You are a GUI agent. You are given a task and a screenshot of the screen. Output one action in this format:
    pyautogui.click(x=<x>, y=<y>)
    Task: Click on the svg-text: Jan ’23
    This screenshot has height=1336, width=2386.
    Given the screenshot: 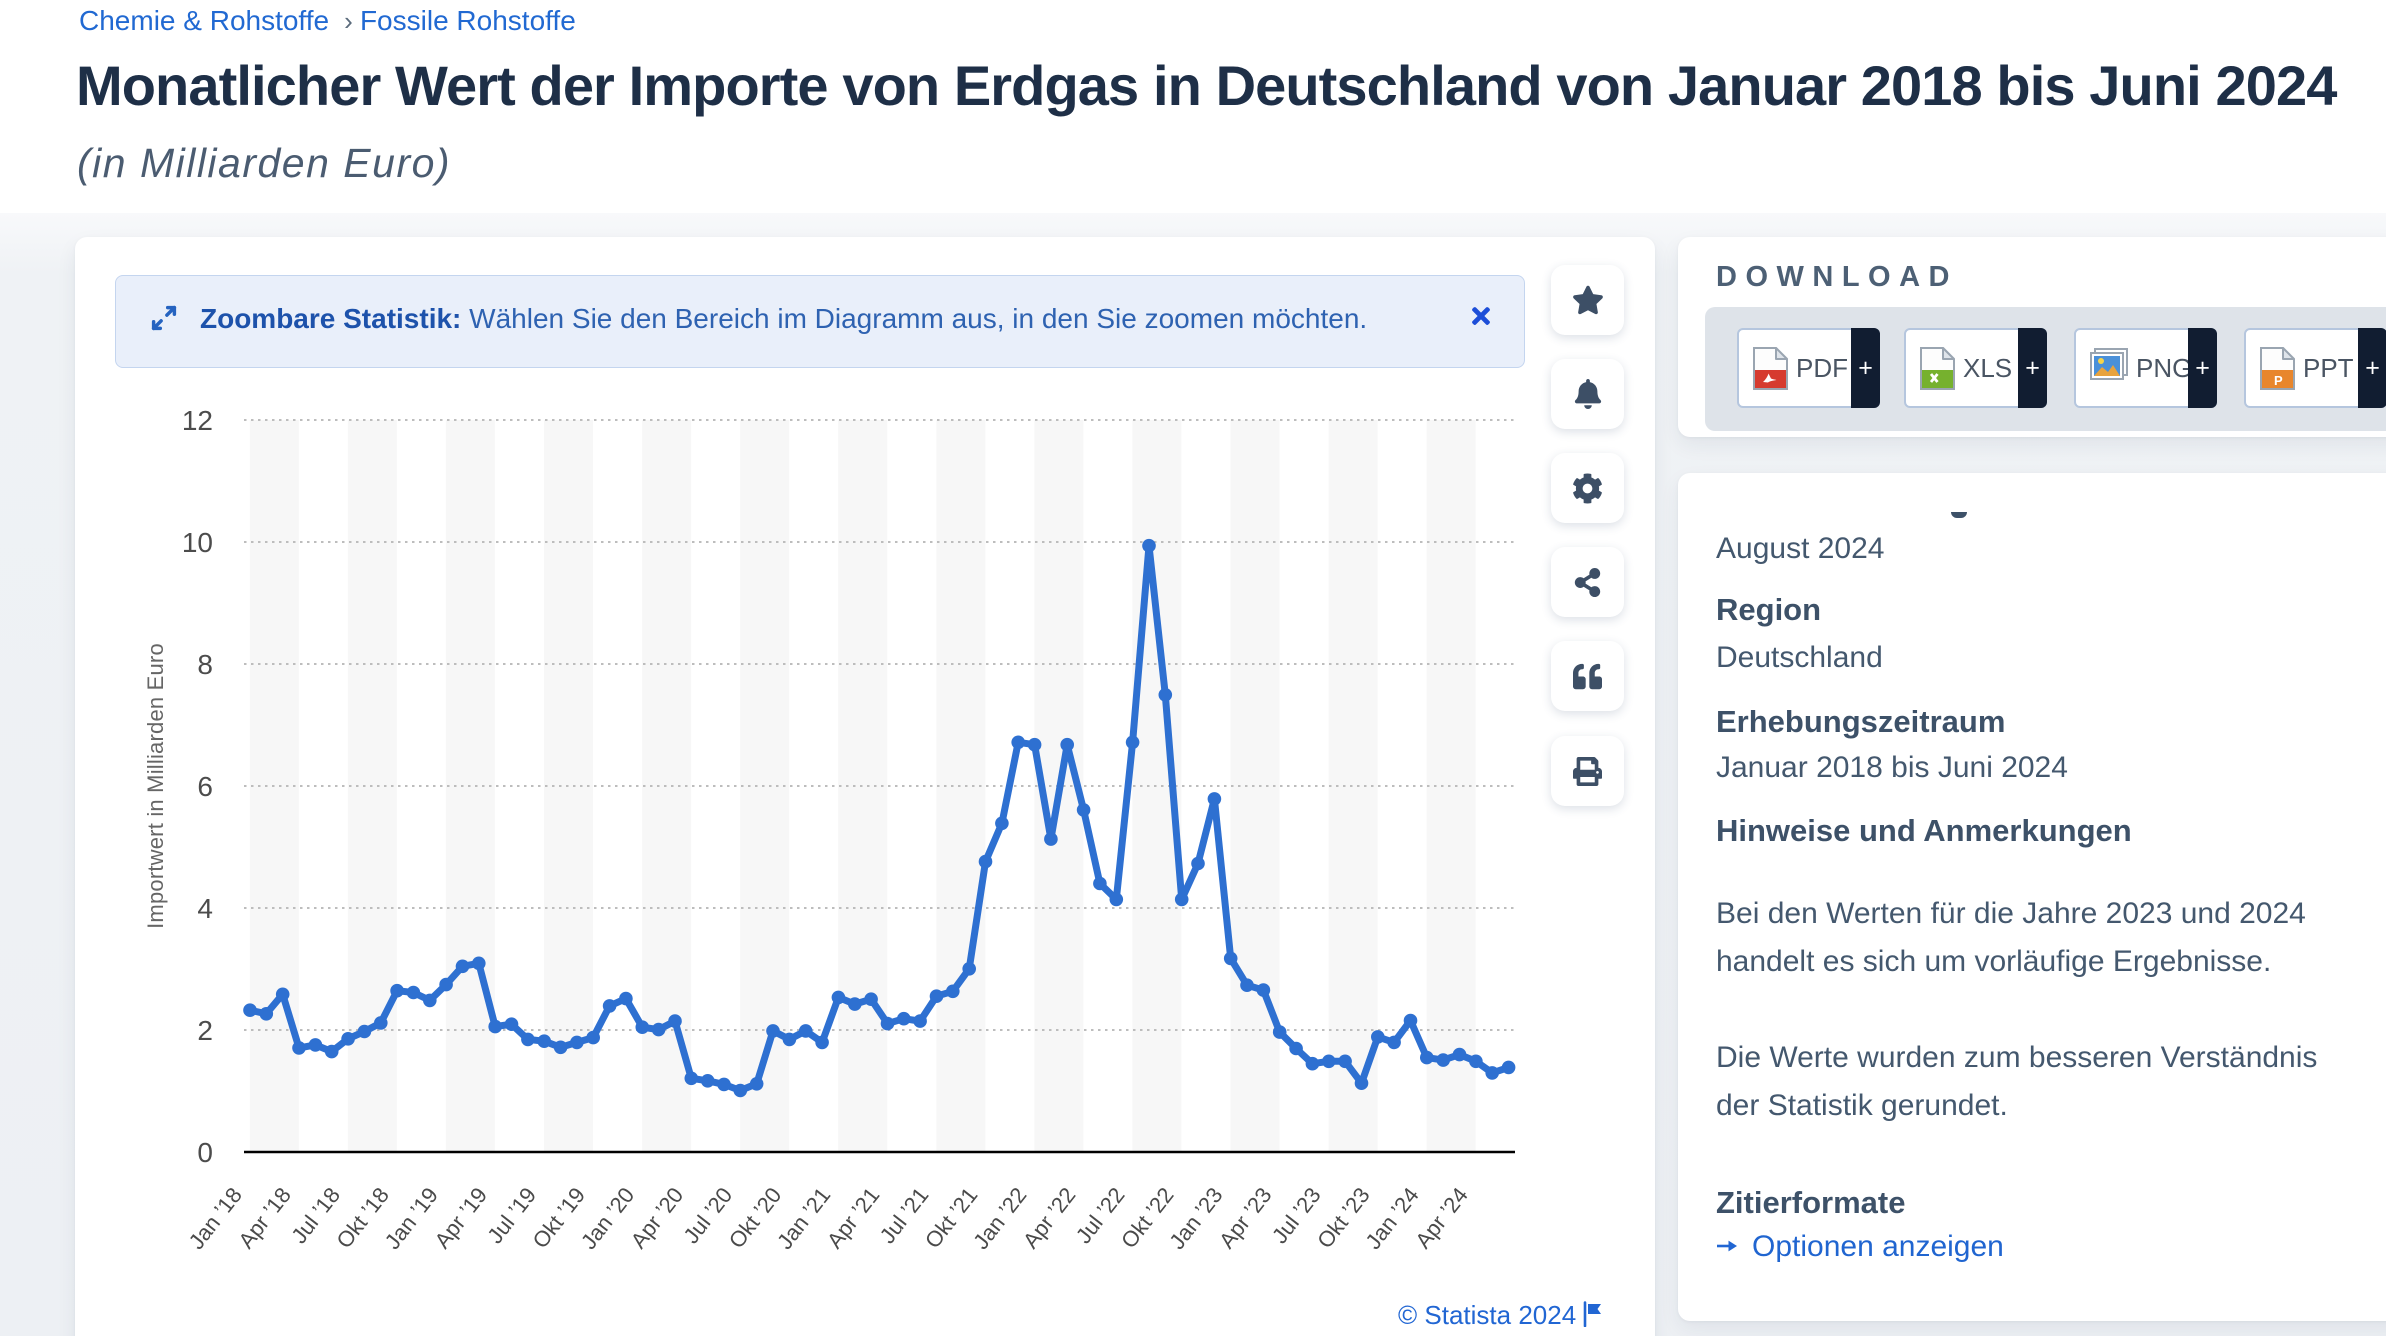 What is the action you would take?
    pyautogui.click(x=1195, y=1218)
    